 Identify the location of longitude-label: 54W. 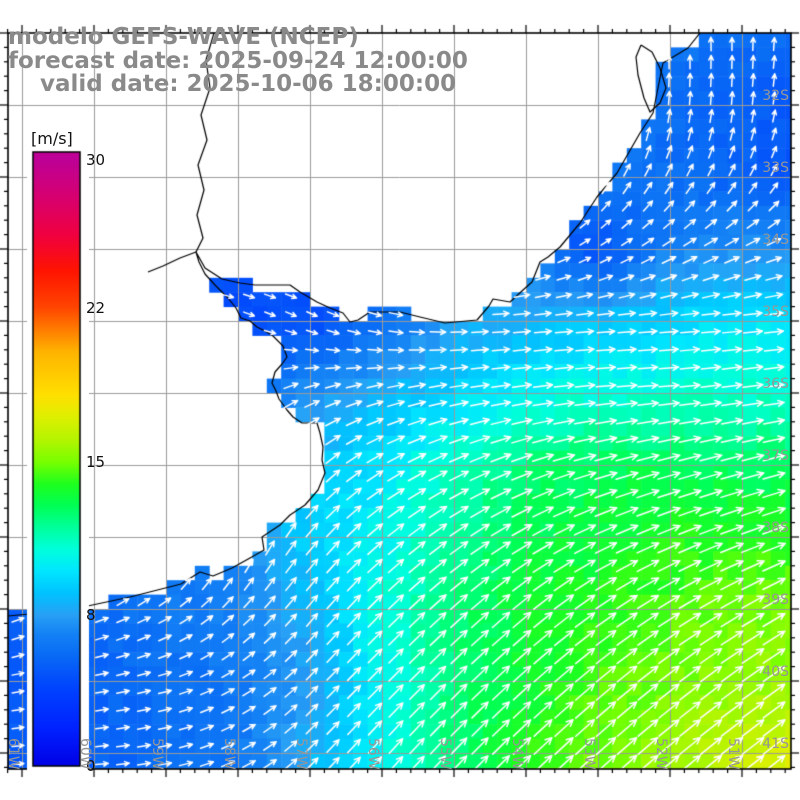
(517, 754).